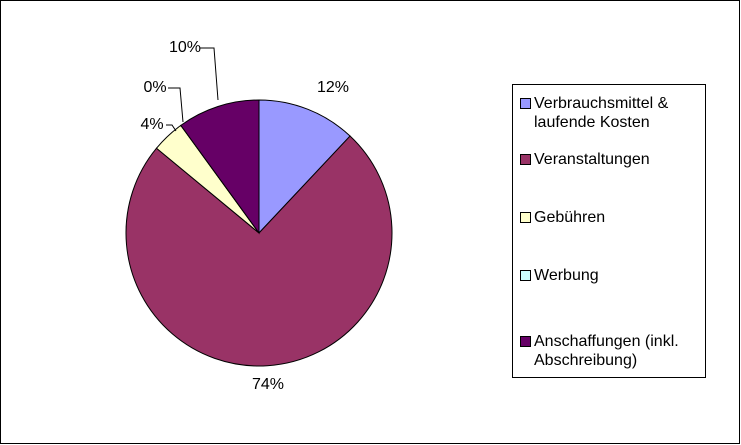 The height and width of the screenshot is (445, 741). I want to click on legend-item: Gebühren, so click(605, 217).